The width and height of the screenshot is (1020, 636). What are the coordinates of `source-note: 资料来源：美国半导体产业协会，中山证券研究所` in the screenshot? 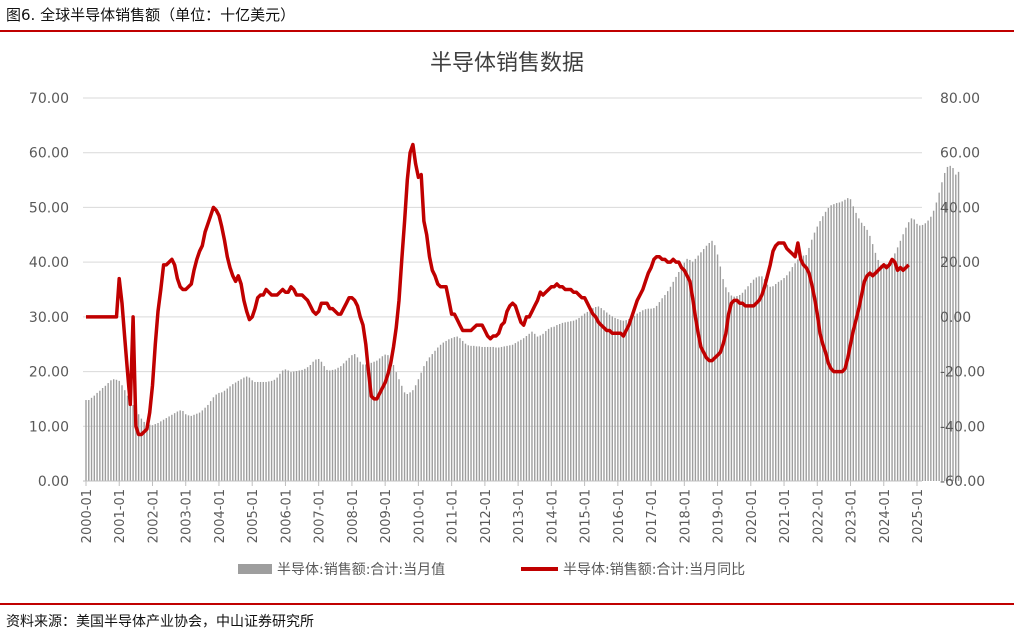 It's located at (160, 622).